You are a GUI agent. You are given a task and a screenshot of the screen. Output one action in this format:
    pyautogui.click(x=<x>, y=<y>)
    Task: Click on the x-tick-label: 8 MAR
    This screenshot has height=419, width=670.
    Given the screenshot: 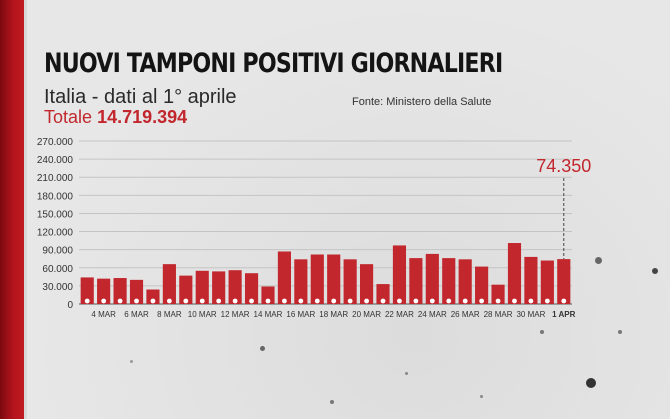 What is the action you would take?
    pyautogui.click(x=169, y=314)
    